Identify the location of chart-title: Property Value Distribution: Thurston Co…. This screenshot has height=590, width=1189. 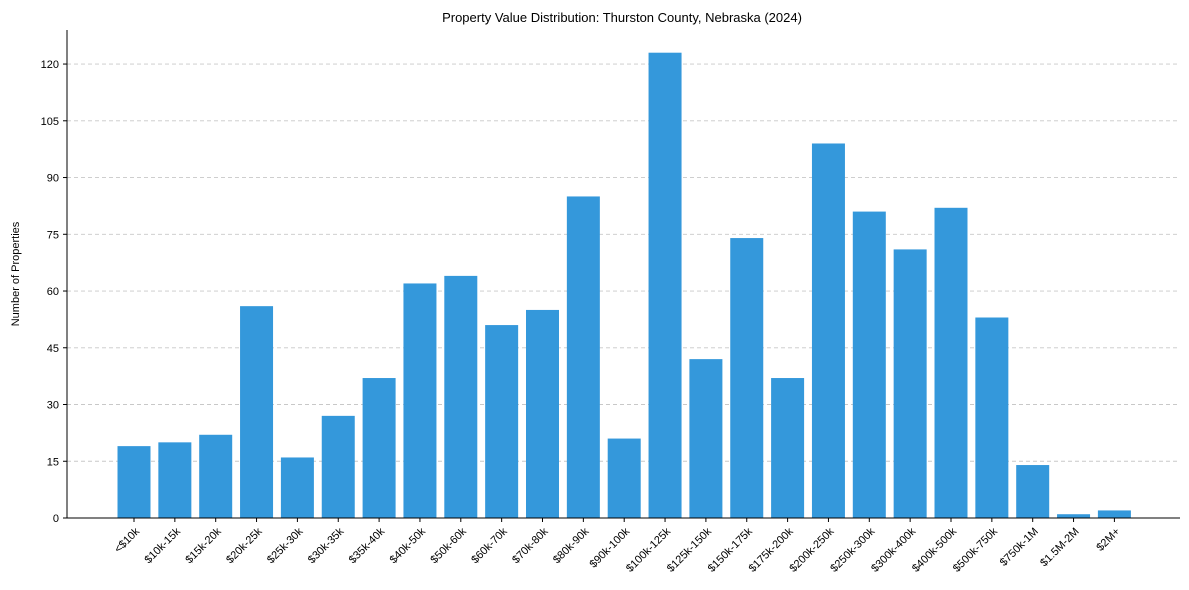
(622, 17).